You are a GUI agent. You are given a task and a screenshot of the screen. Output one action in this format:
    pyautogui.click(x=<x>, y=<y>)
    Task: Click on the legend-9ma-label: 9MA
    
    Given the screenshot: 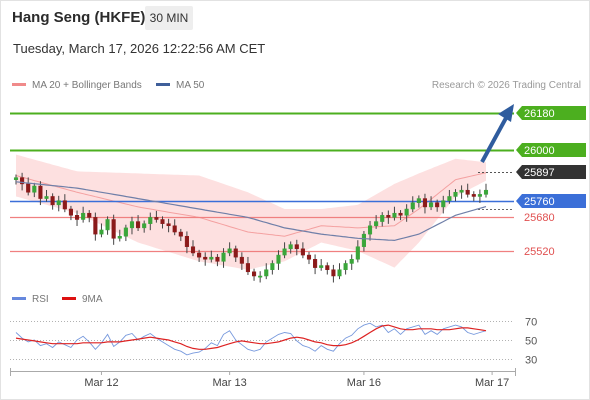 What is the action you would take?
    pyautogui.click(x=92, y=299)
    